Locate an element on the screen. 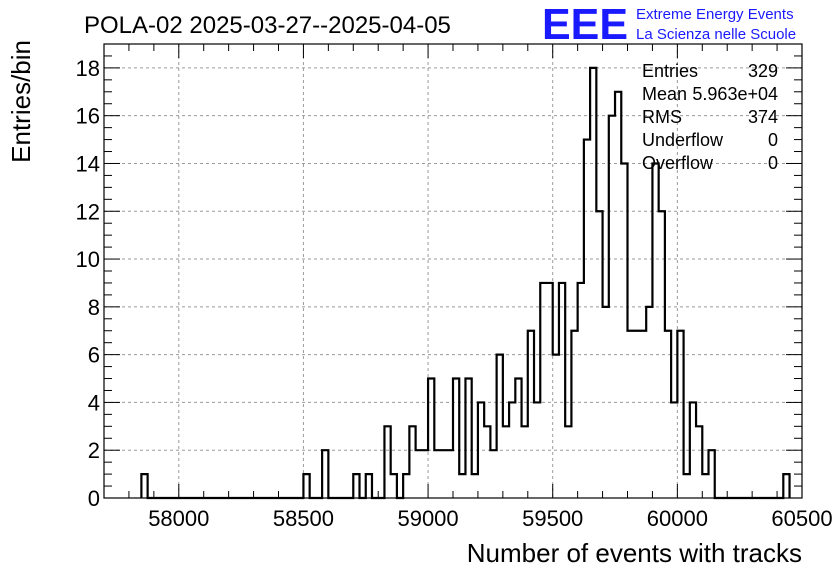 This screenshot has width=836, height=572. x-tick-label: 58000 is located at coordinates (178, 518).